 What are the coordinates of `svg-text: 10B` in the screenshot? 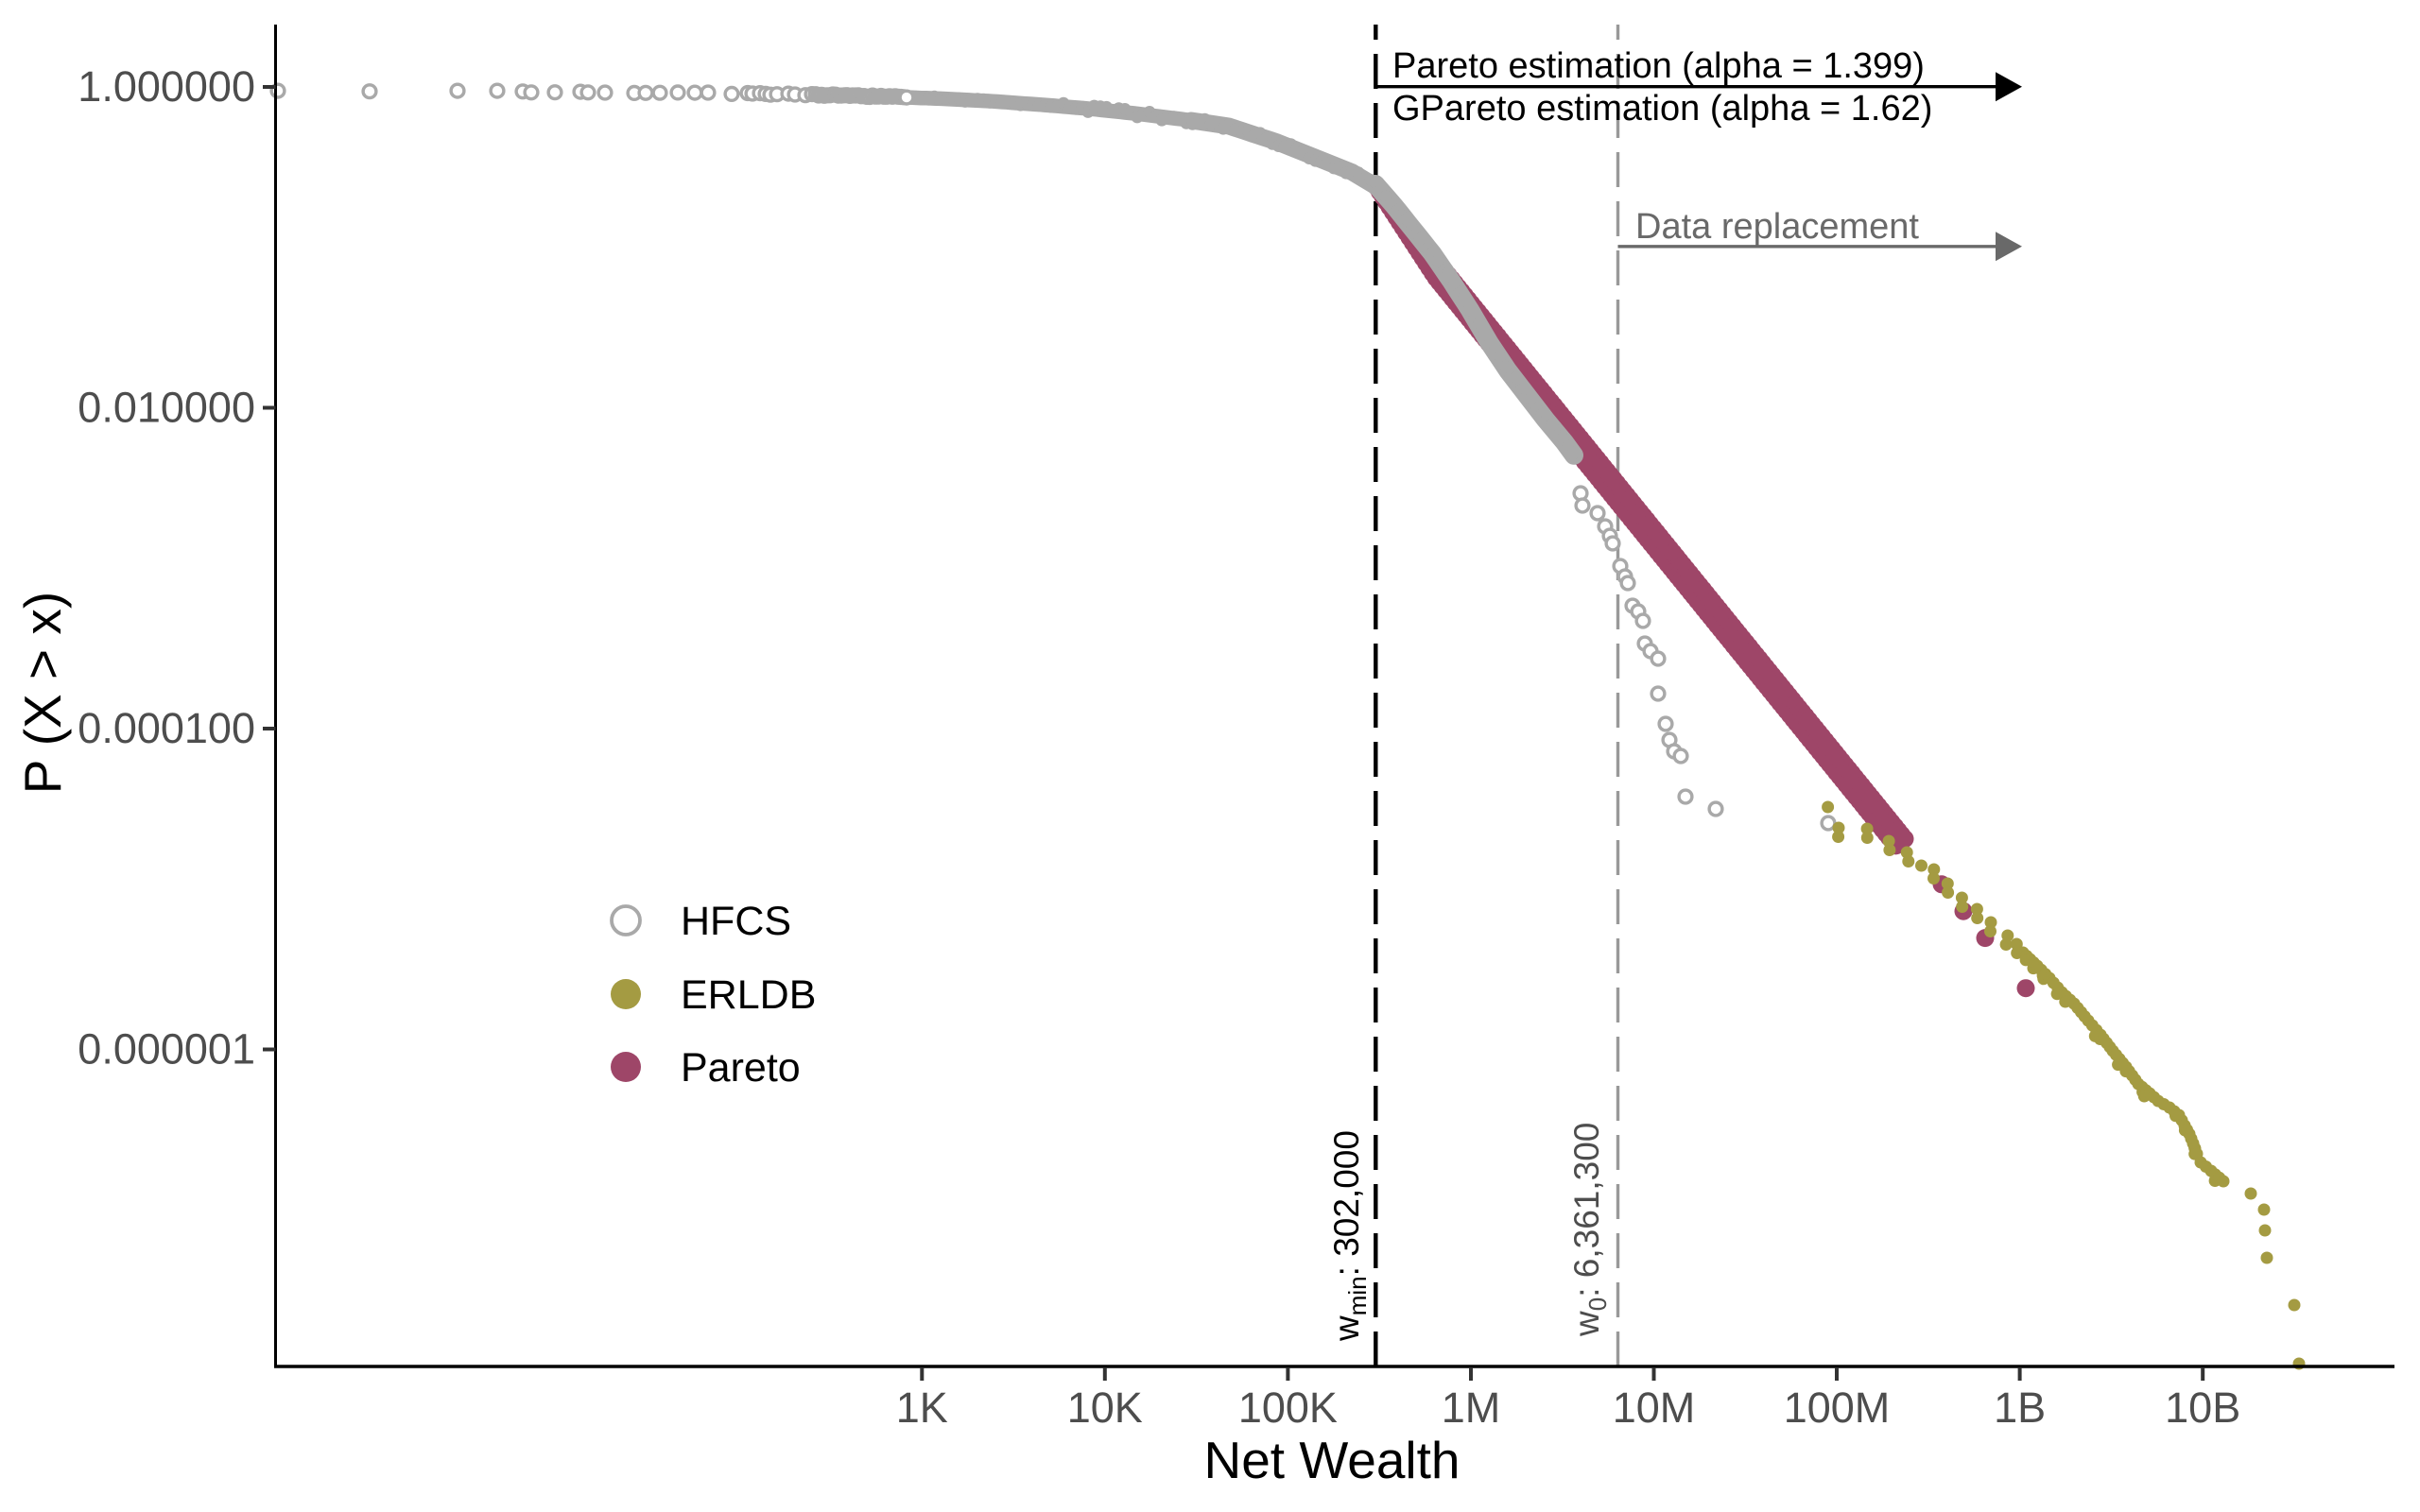 It's located at (2202, 1407).